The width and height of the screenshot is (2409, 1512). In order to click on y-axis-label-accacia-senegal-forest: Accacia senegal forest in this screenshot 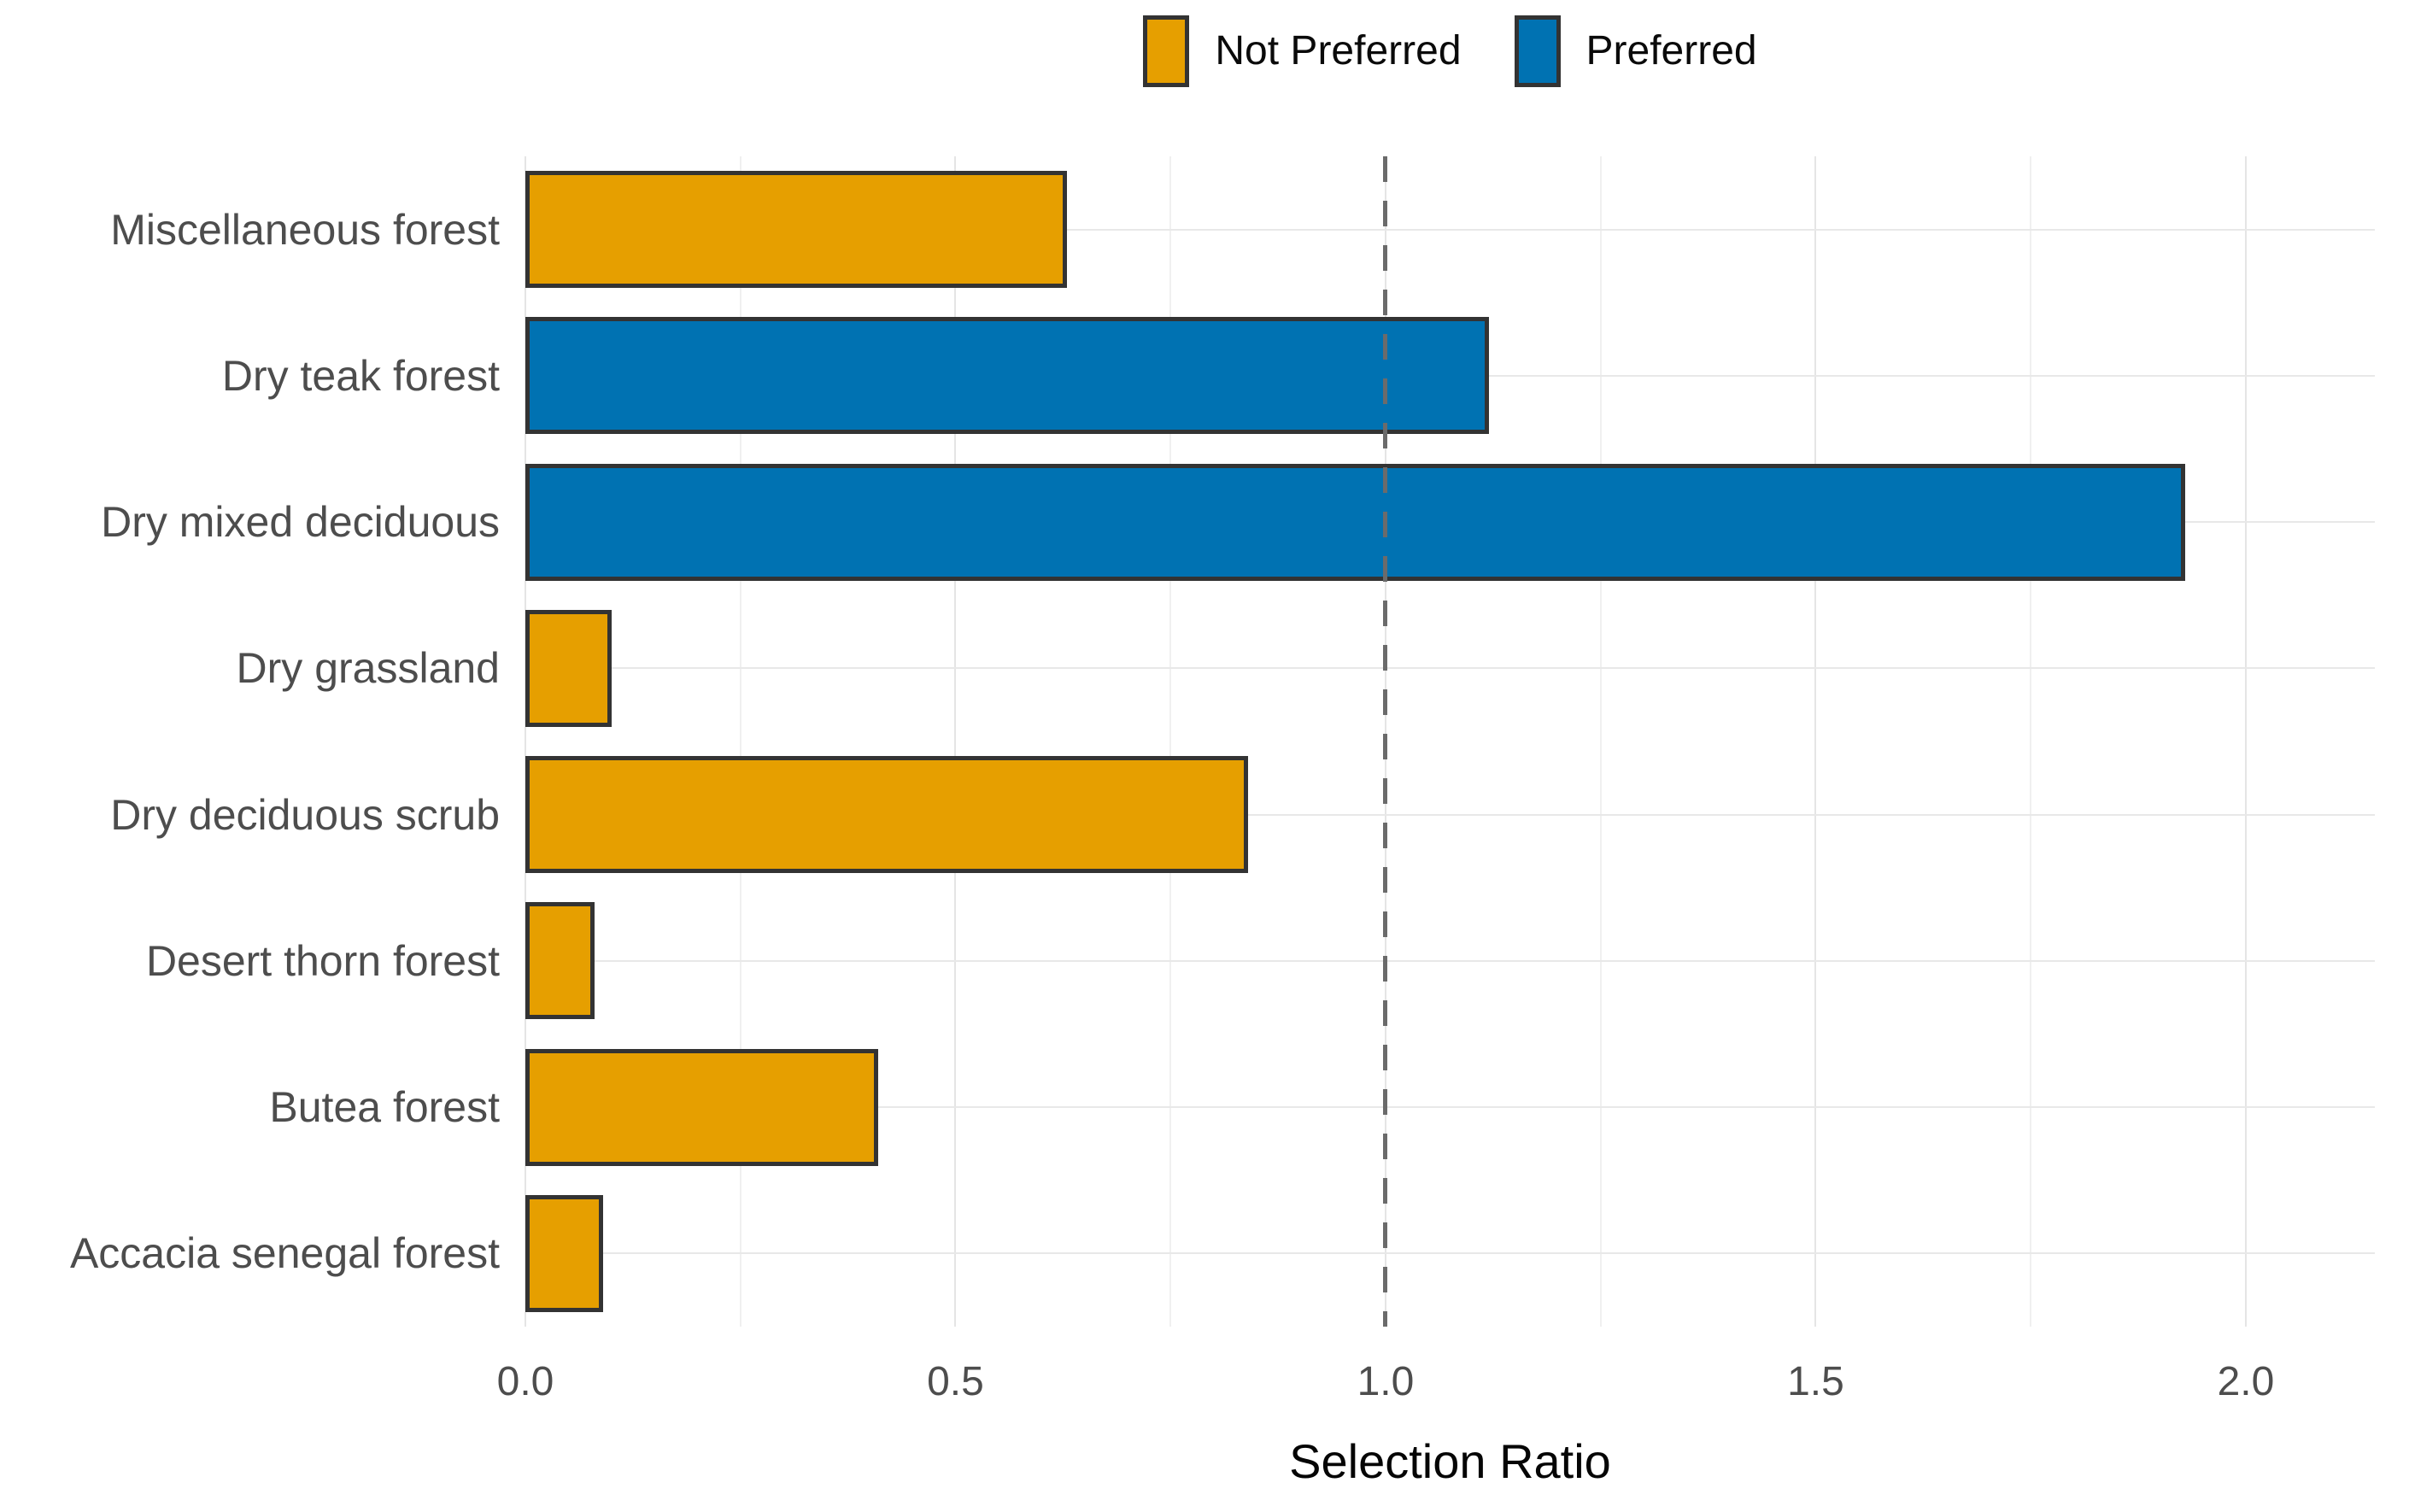, I will do `click(284, 1253)`.